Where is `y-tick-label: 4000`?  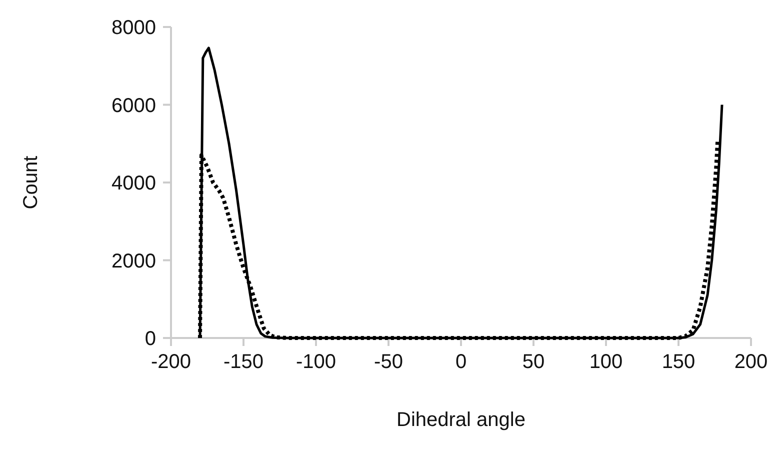 y-tick-label: 4000 is located at coordinates (134, 183).